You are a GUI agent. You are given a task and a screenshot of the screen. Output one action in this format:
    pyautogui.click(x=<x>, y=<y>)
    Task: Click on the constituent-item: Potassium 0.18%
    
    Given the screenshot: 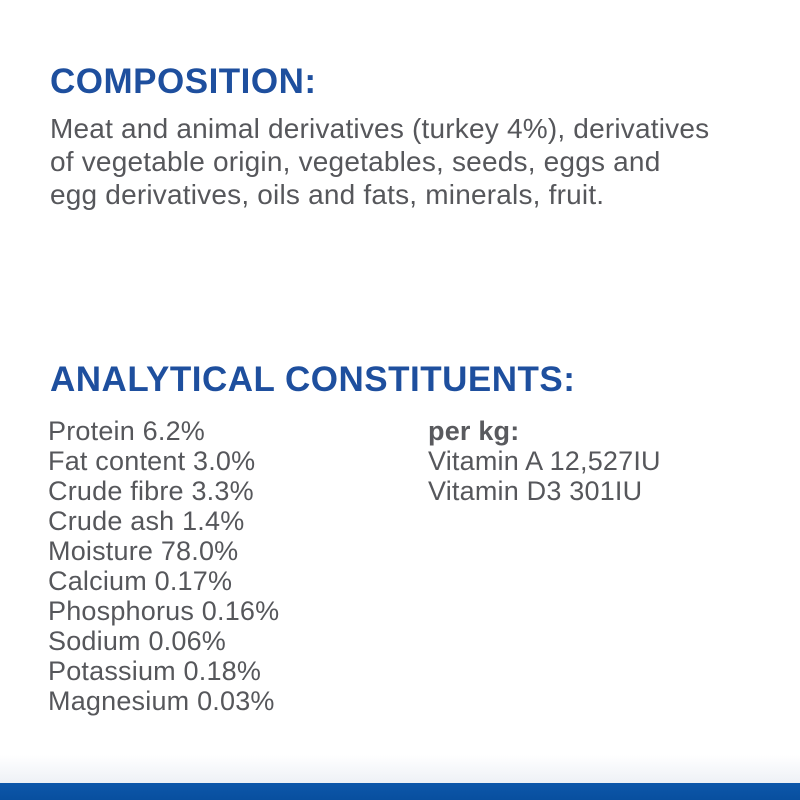 What is the action you would take?
    pyautogui.click(x=155, y=671)
    